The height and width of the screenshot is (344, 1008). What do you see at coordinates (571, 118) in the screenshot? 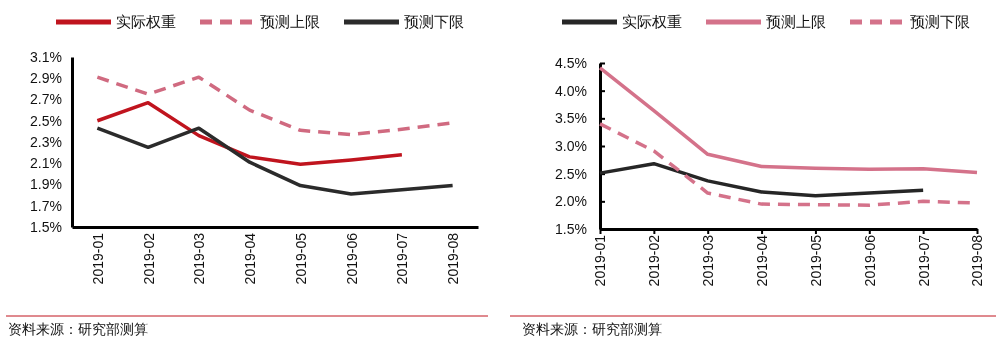
I see `y-tick-label: 3.5%` at bounding box center [571, 118].